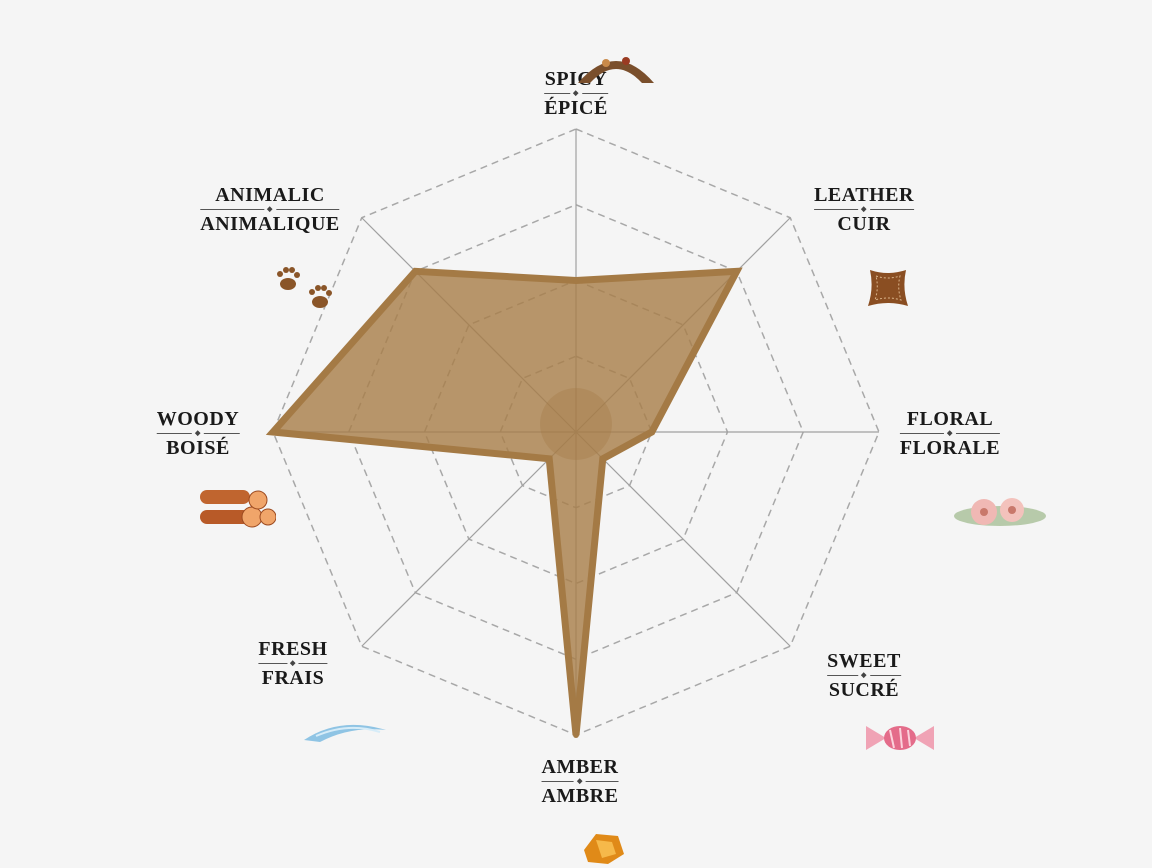  I want to click on axis-label-en: ANIMALIC, so click(270, 195).